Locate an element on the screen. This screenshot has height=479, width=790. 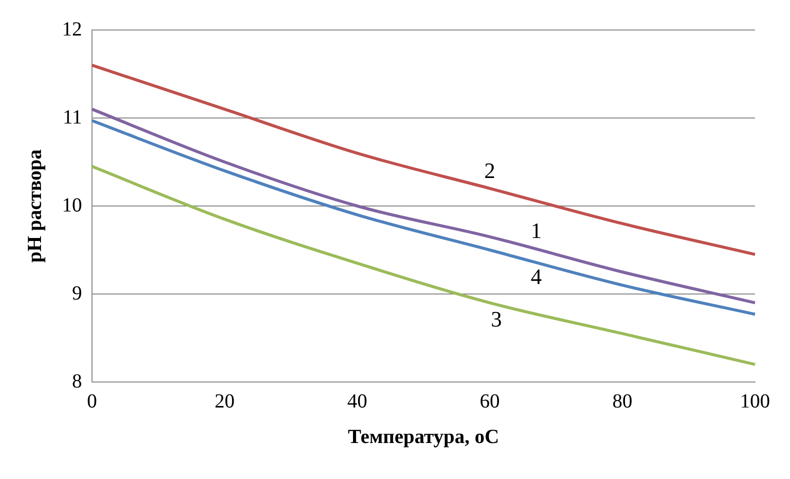
y-tick-label: 10 is located at coordinates (72, 205).